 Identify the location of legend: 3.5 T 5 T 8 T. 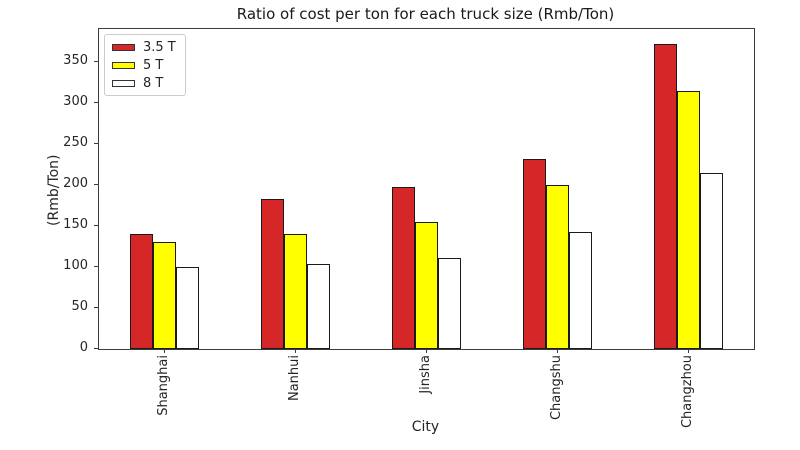
(145, 65).